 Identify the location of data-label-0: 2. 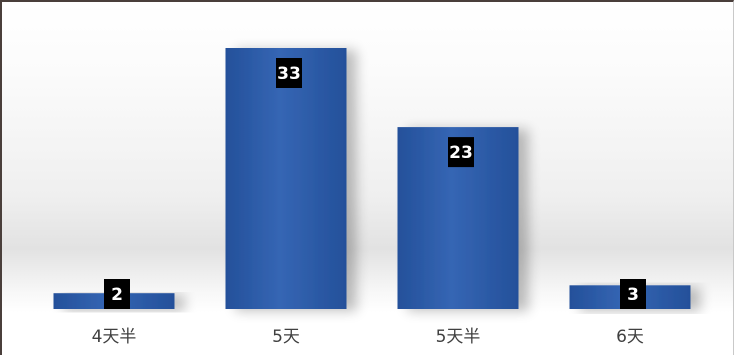
(117, 295).